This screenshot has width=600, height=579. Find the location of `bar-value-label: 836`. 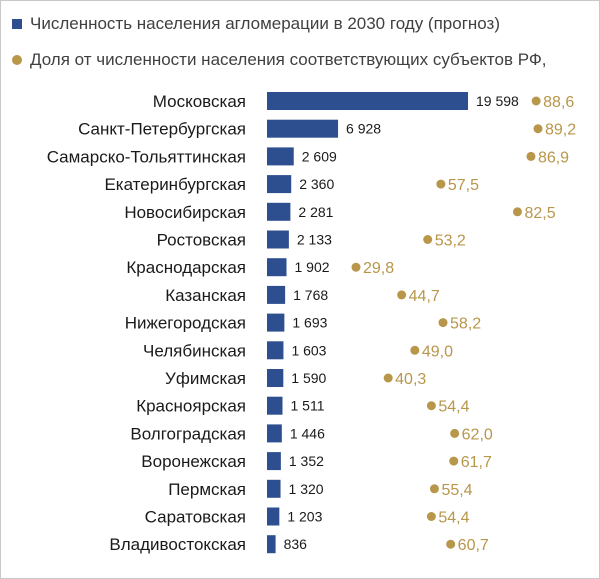

bar-value-label: 836 is located at coordinates (296, 544).